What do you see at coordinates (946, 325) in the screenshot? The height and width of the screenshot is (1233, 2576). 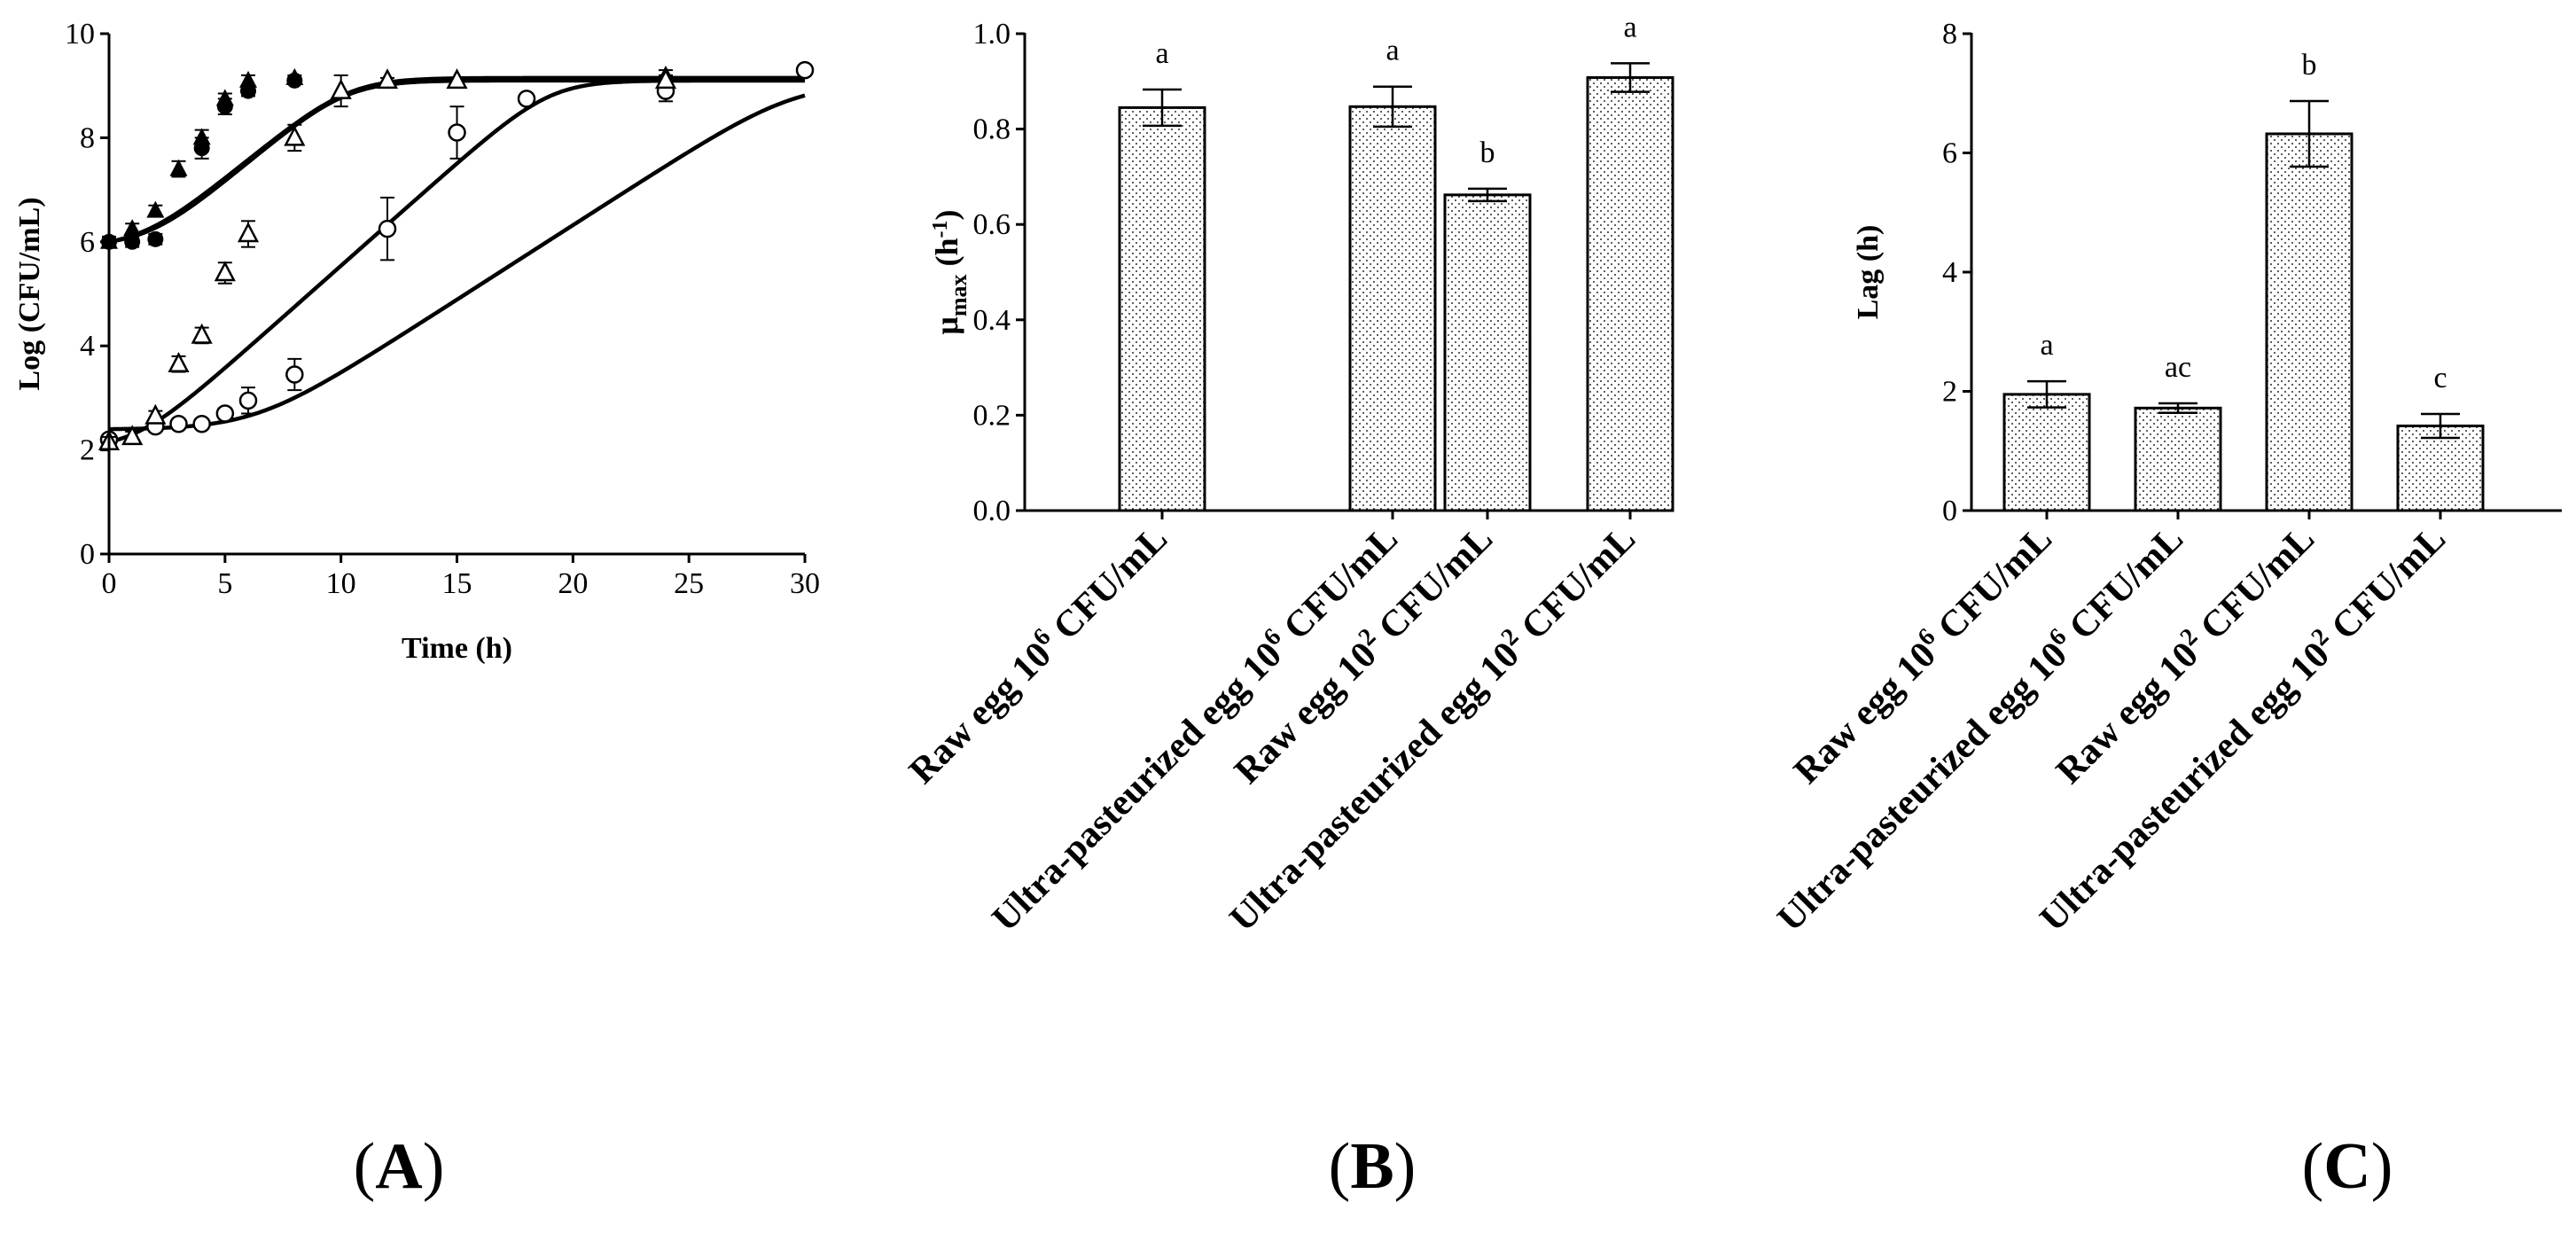 I see `mu-symbol: μ` at bounding box center [946, 325].